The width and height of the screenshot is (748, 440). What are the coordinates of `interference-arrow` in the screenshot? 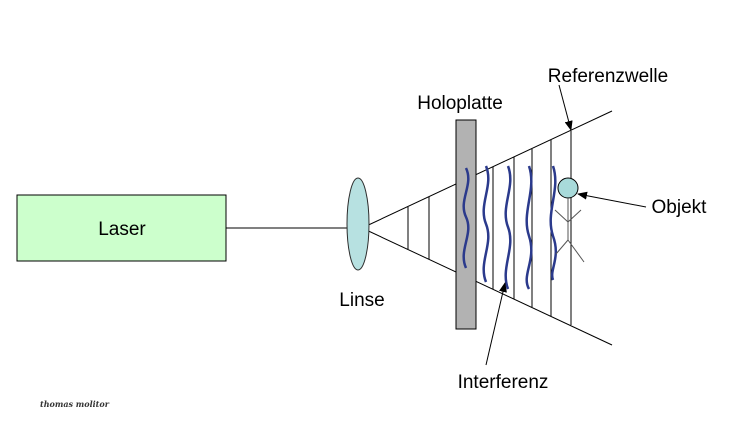 It's located at (496, 324).